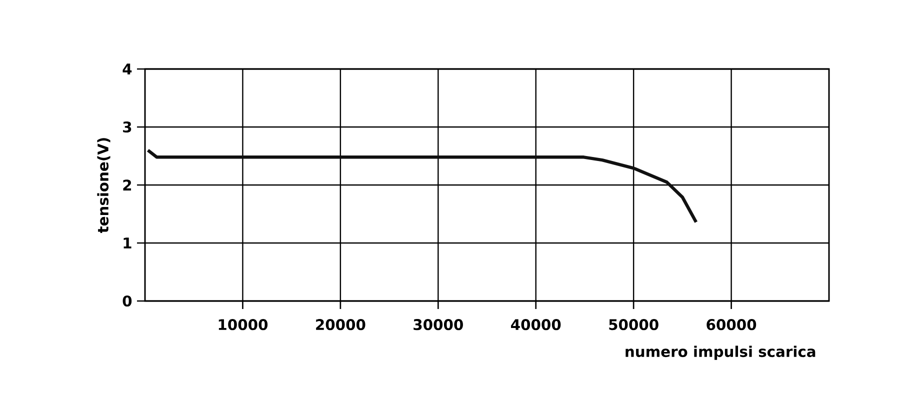 The height and width of the screenshot is (407, 916). I want to click on y-tick-label: 4, so click(127, 69).